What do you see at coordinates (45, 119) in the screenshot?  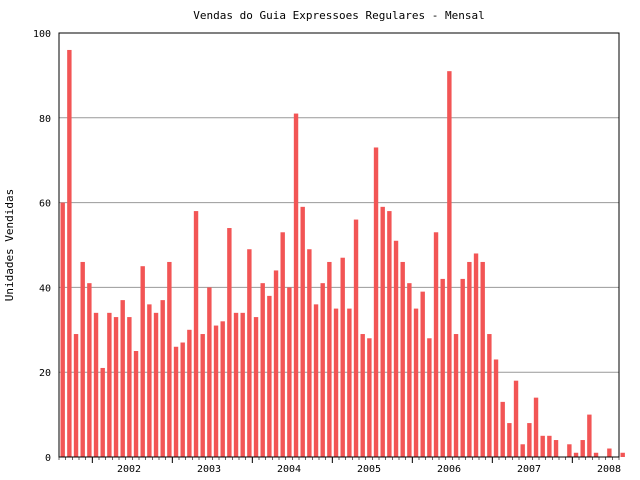 I see `y-tick-label: 80` at bounding box center [45, 119].